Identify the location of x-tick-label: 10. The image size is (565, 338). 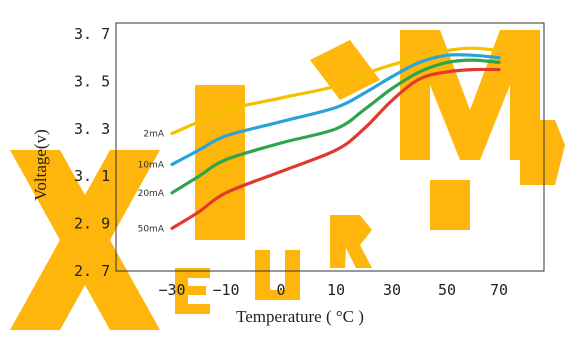
(336, 290).